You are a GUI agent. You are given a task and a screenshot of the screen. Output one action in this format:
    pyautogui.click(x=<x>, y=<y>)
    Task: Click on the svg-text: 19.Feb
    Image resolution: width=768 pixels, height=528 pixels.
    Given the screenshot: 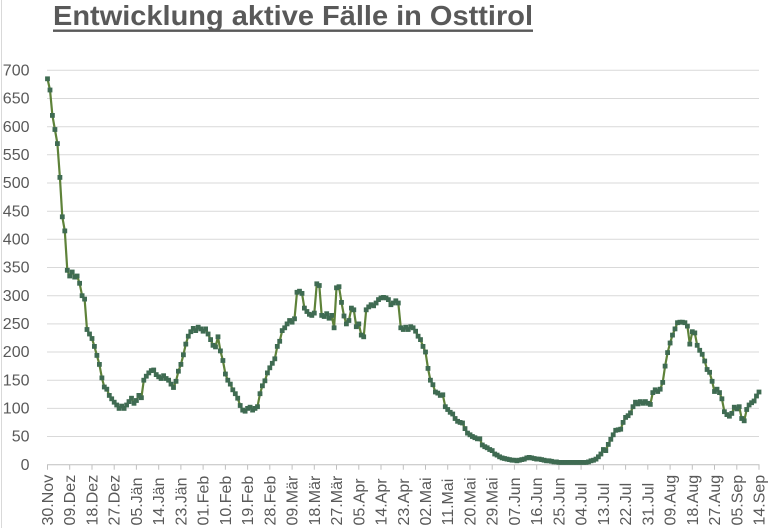 What is the action you would take?
    pyautogui.click(x=248, y=501)
    